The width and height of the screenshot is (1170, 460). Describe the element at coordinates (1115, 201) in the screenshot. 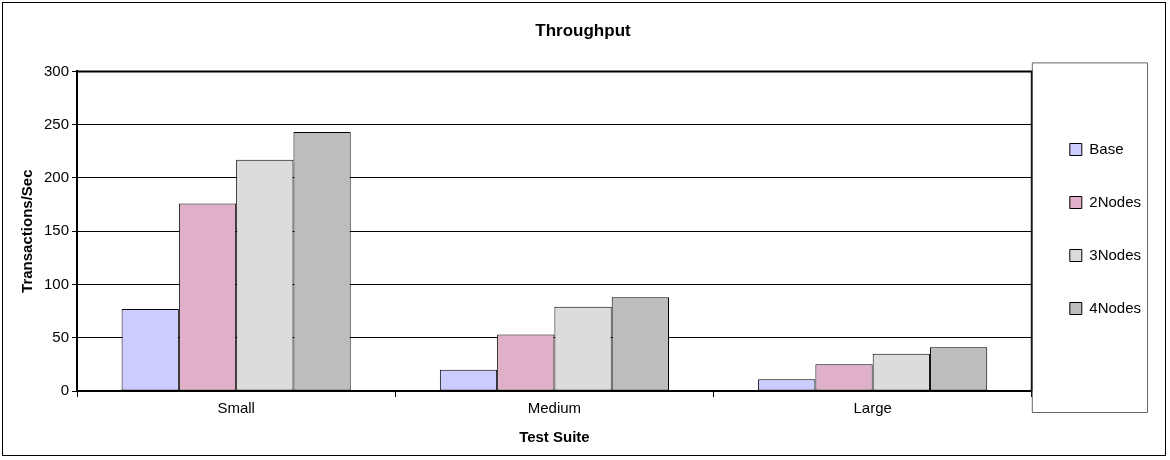

I see `legend-label: 2Nodes` at that location.